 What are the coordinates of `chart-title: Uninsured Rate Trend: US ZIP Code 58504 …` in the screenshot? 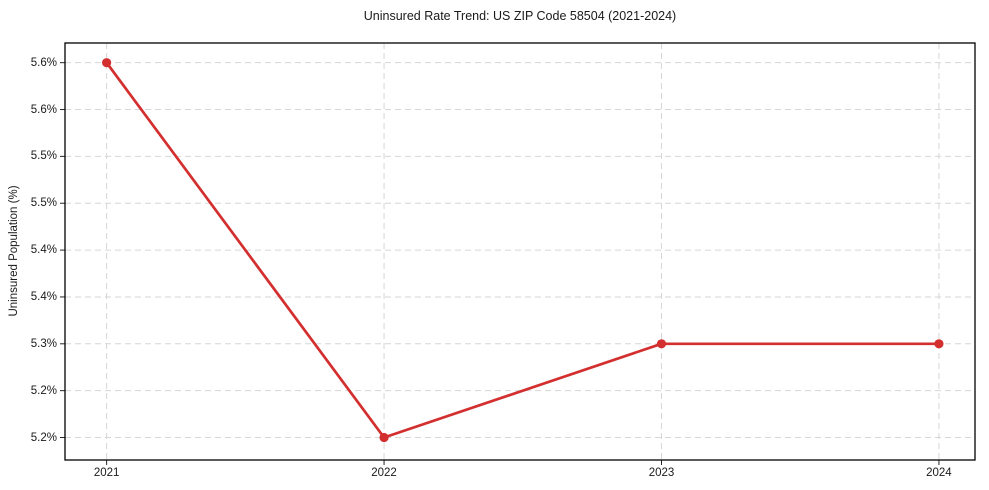 It's located at (520, 16).